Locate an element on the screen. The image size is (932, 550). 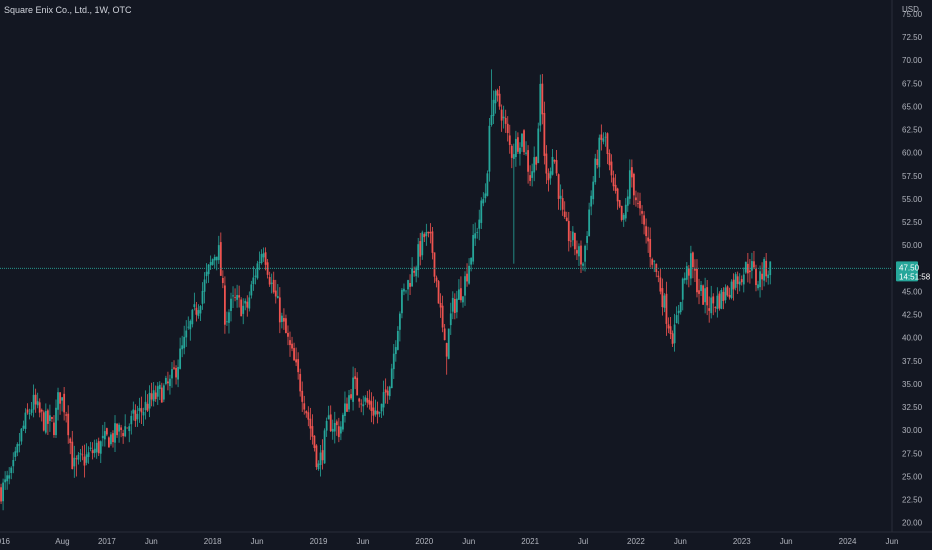
time-tick-label: Jul is located at coordinates (583, 541).